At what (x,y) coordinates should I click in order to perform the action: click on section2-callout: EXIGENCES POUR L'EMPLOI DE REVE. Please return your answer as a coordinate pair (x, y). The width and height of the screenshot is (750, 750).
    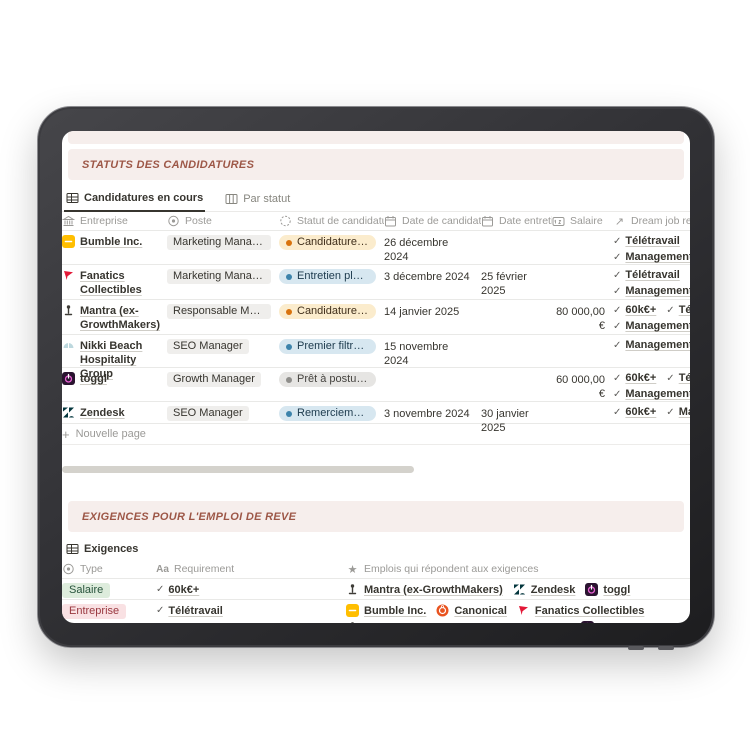
    Looking at the image, I should click on (376, 516).